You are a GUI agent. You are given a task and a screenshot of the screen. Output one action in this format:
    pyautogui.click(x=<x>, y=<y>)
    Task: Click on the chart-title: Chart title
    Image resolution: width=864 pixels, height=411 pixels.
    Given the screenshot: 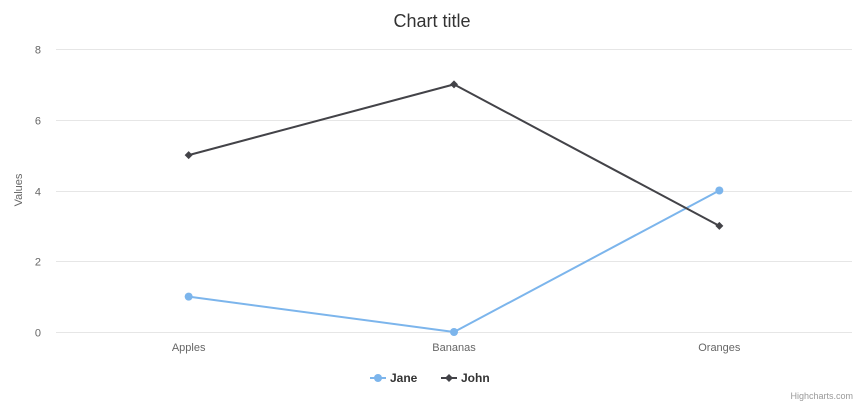 What is the action you would take?
    pyautogui.click(x=431, y=21)
    